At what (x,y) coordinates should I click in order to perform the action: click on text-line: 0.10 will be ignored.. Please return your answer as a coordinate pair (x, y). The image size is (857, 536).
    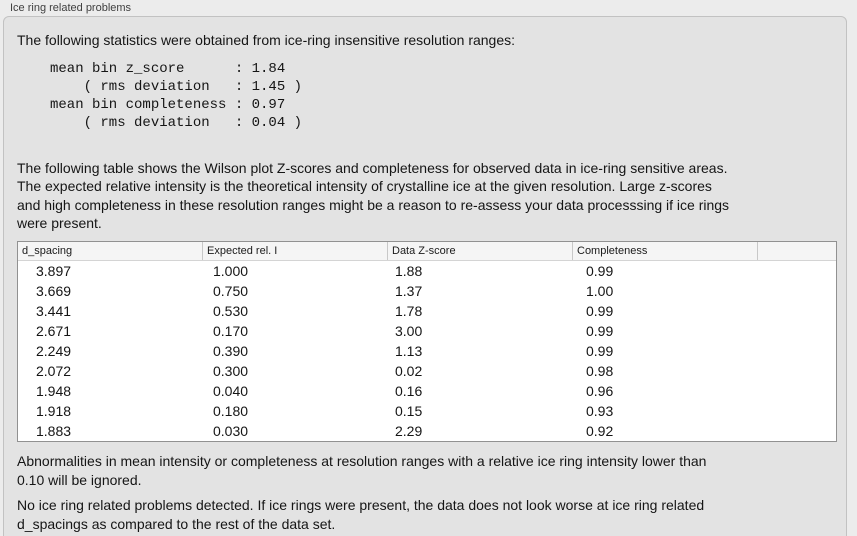
    Looking at the image, I should click on (79, 479).